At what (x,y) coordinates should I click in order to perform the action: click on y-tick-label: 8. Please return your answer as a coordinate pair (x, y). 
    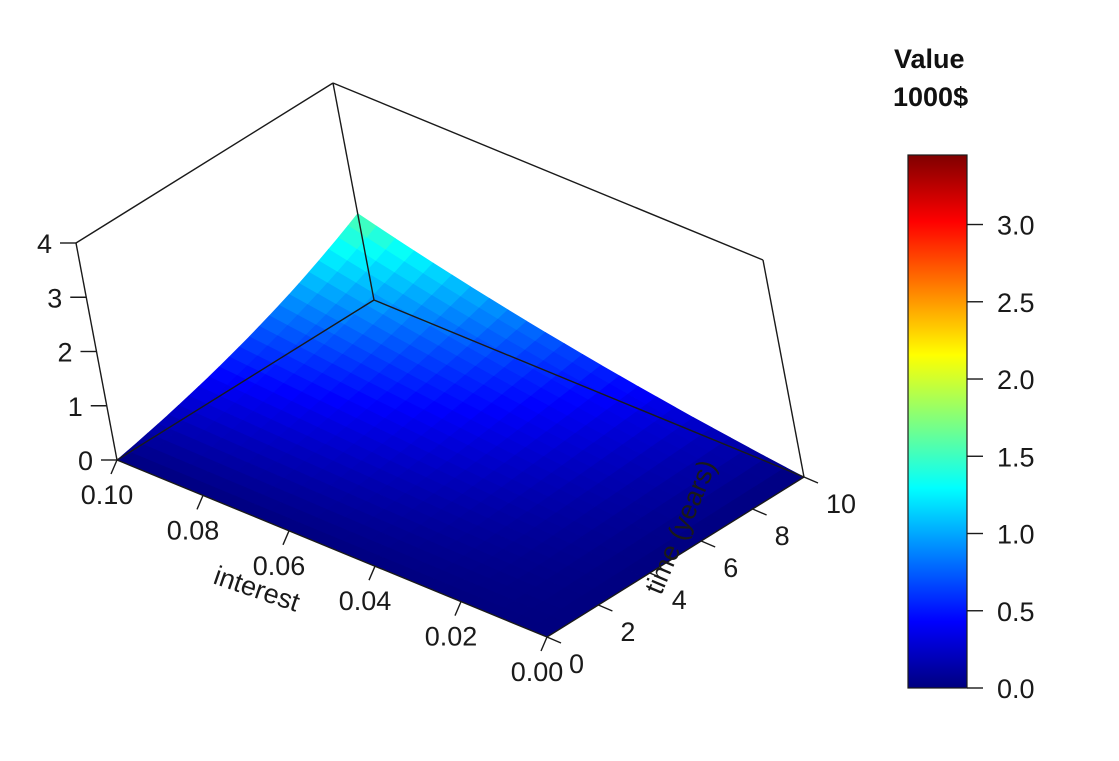
    Looking at the image, I should click on (782, 536).